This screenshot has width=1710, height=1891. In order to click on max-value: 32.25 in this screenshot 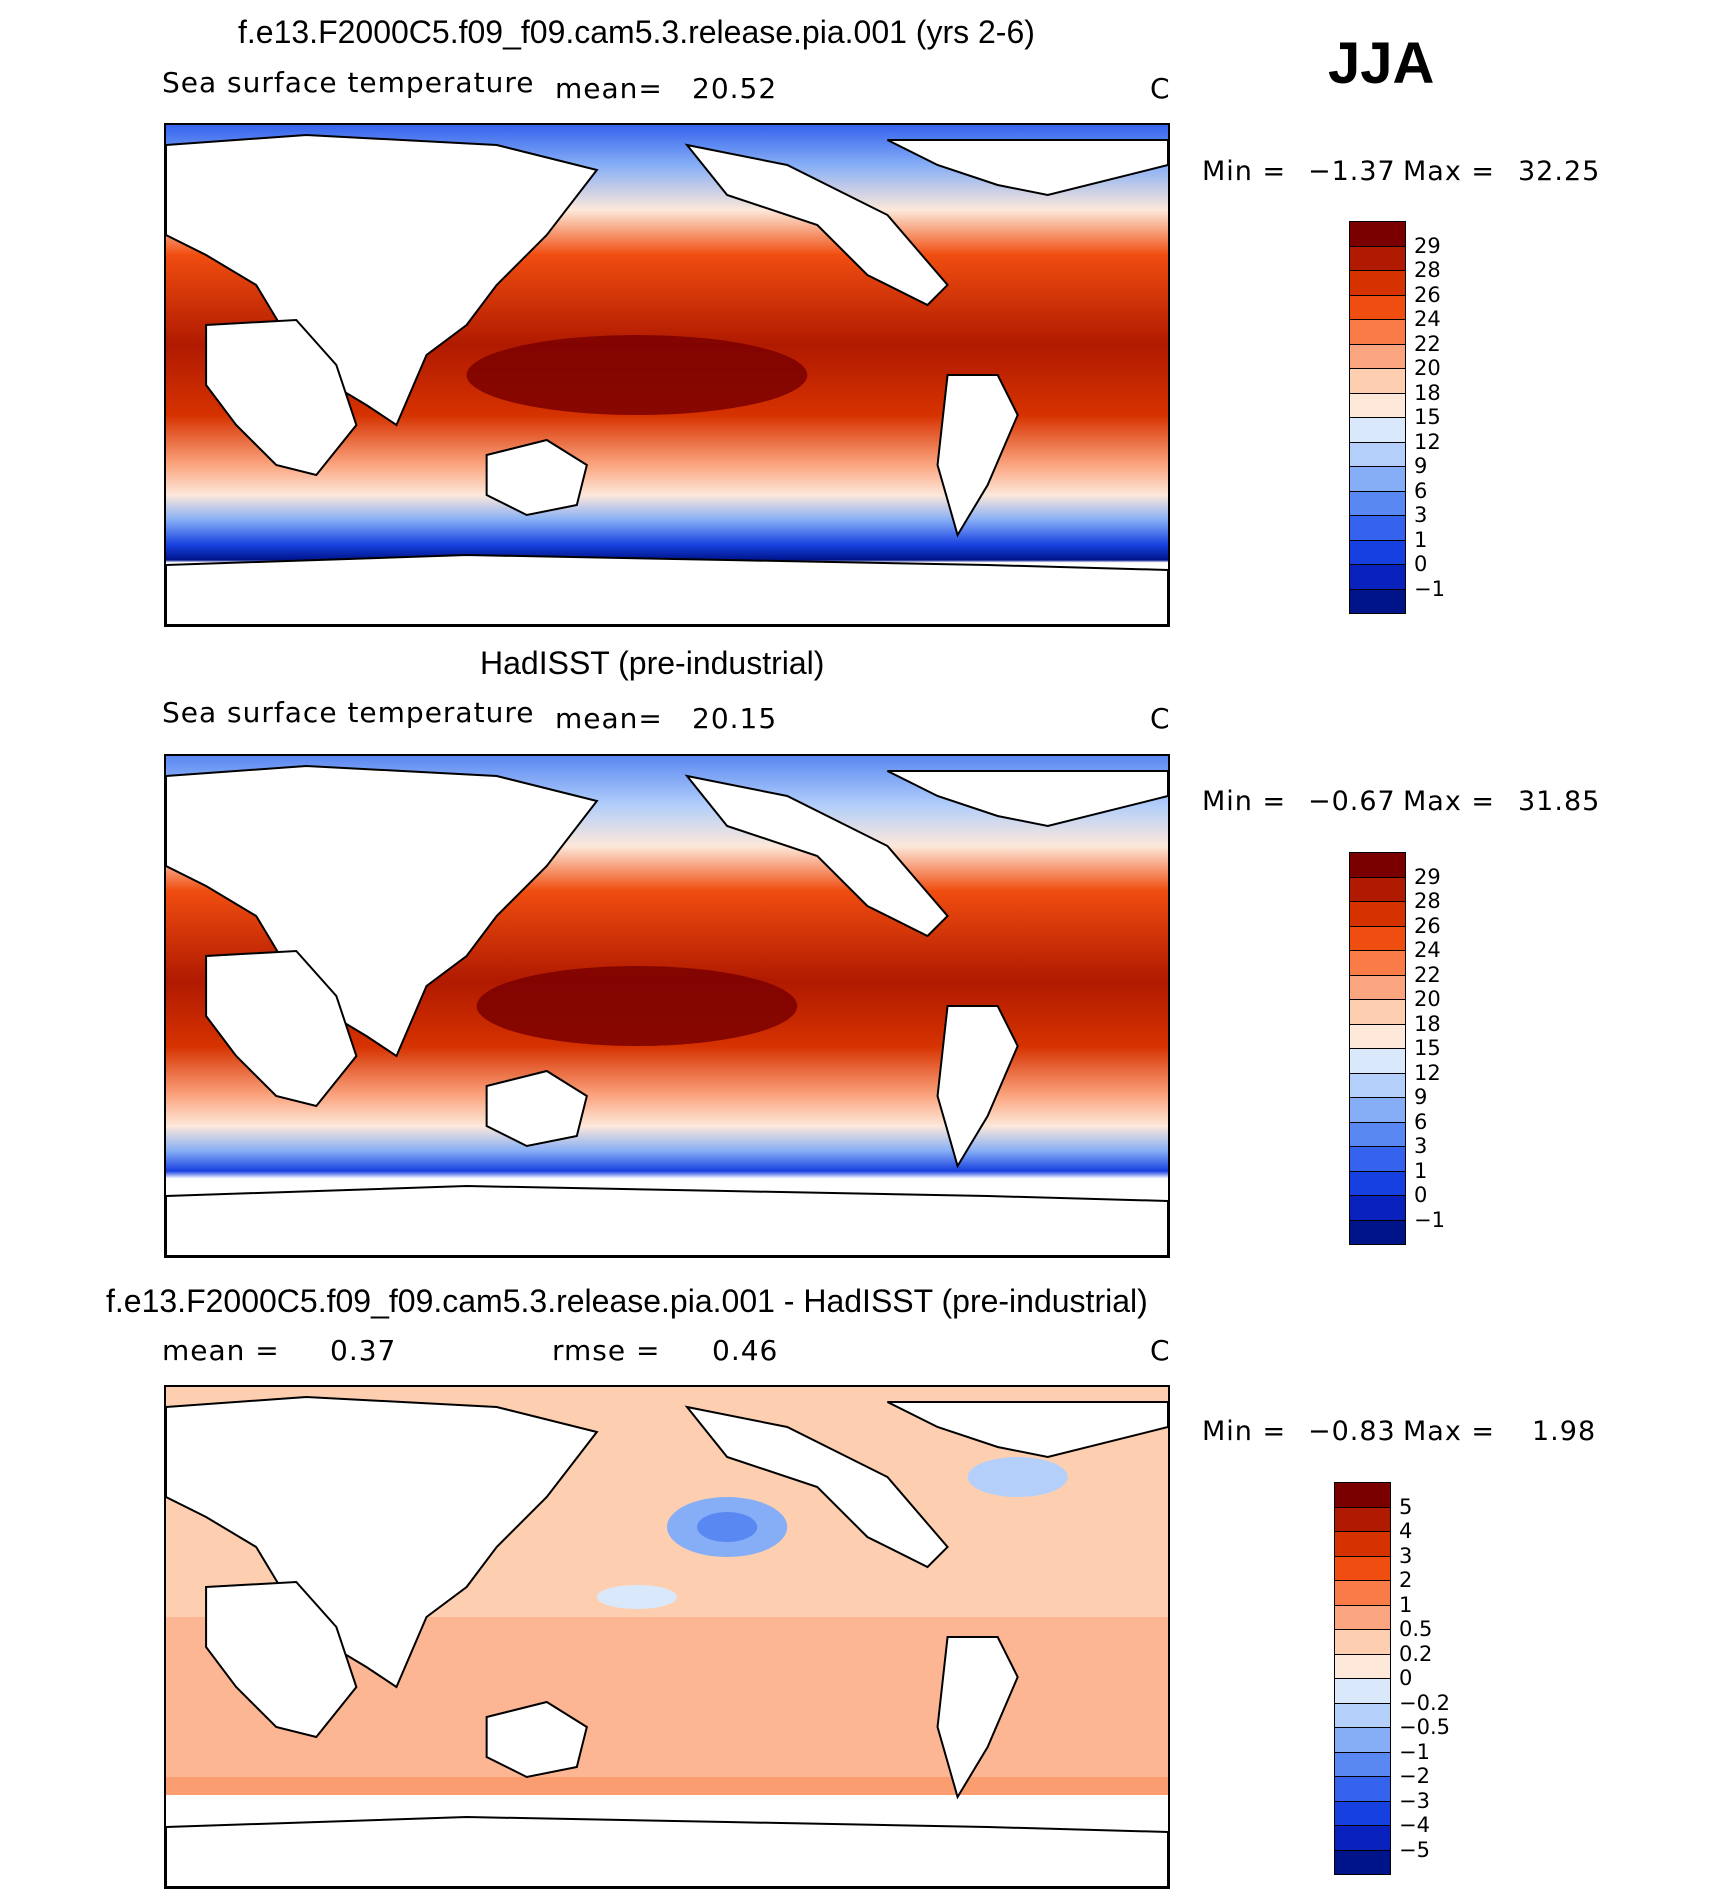, I will do `click(1559, 171)`.